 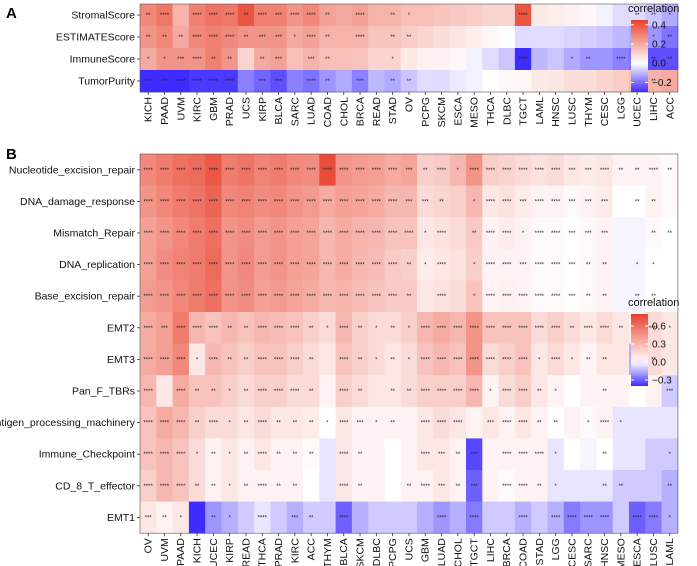 I want to click on pb-cell-r9-c28, so click(x=605, y=454).